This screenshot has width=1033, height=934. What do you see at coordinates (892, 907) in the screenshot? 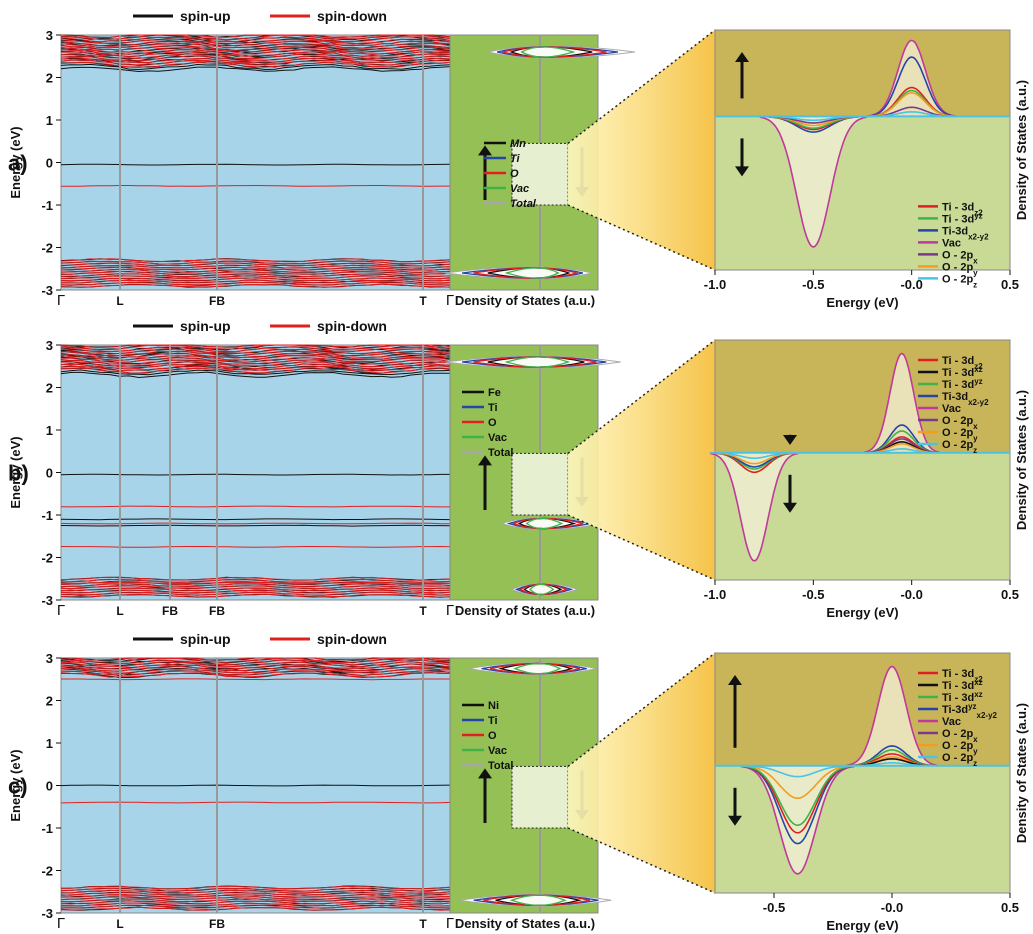
I see `x-tick-label: -0.0` at bounding box center [892, 907].